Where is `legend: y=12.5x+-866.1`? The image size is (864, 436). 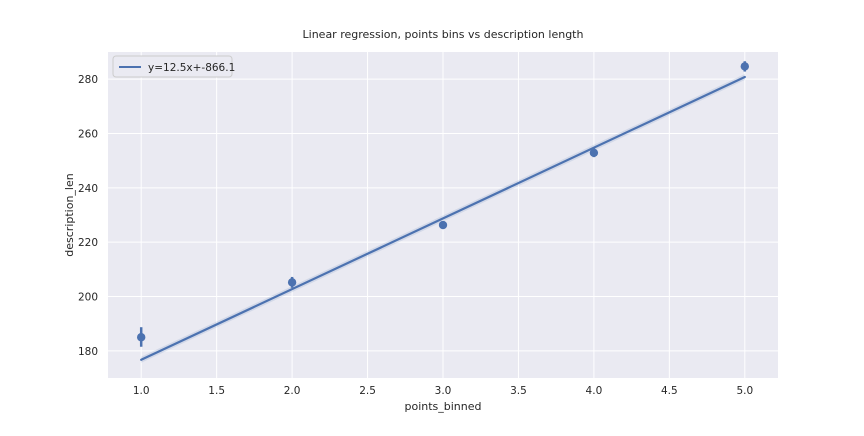
legend: y=12.5x+-866.1 is located at coordinates (173, 66).